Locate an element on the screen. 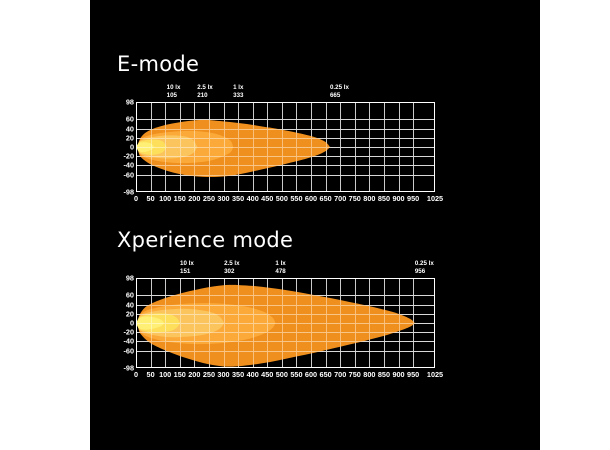 This screenshot has width=610, height=450. lux-annotation: 1 lx 333 is located at coordinates (238, 91).